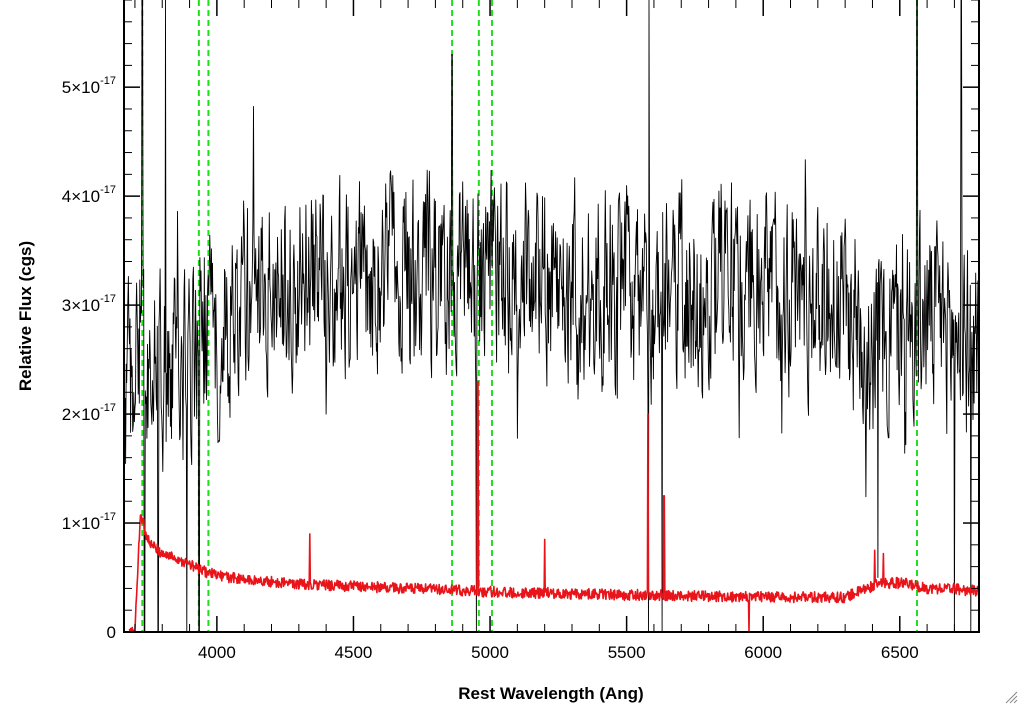  What do you see at coordinates (217, 652) in the screenshot?
I see `x-tick-label-4000: 4000` at bounding box center [217, 652].